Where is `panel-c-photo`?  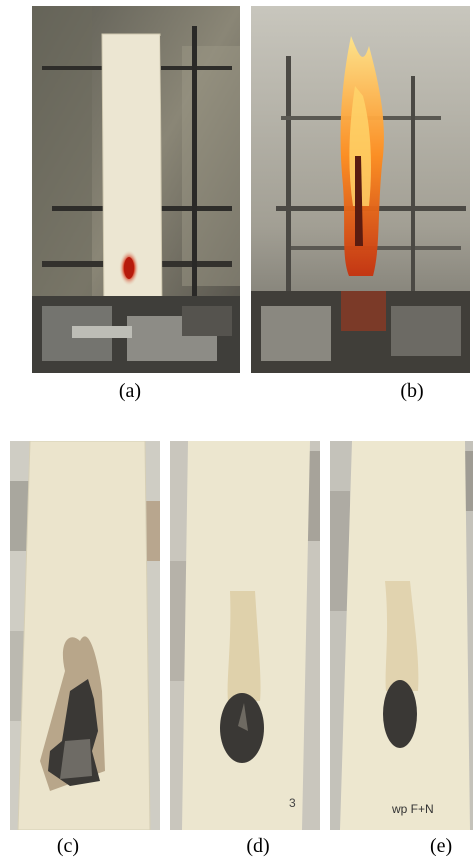 panel-c-photo is located at coordinates (85, 635).